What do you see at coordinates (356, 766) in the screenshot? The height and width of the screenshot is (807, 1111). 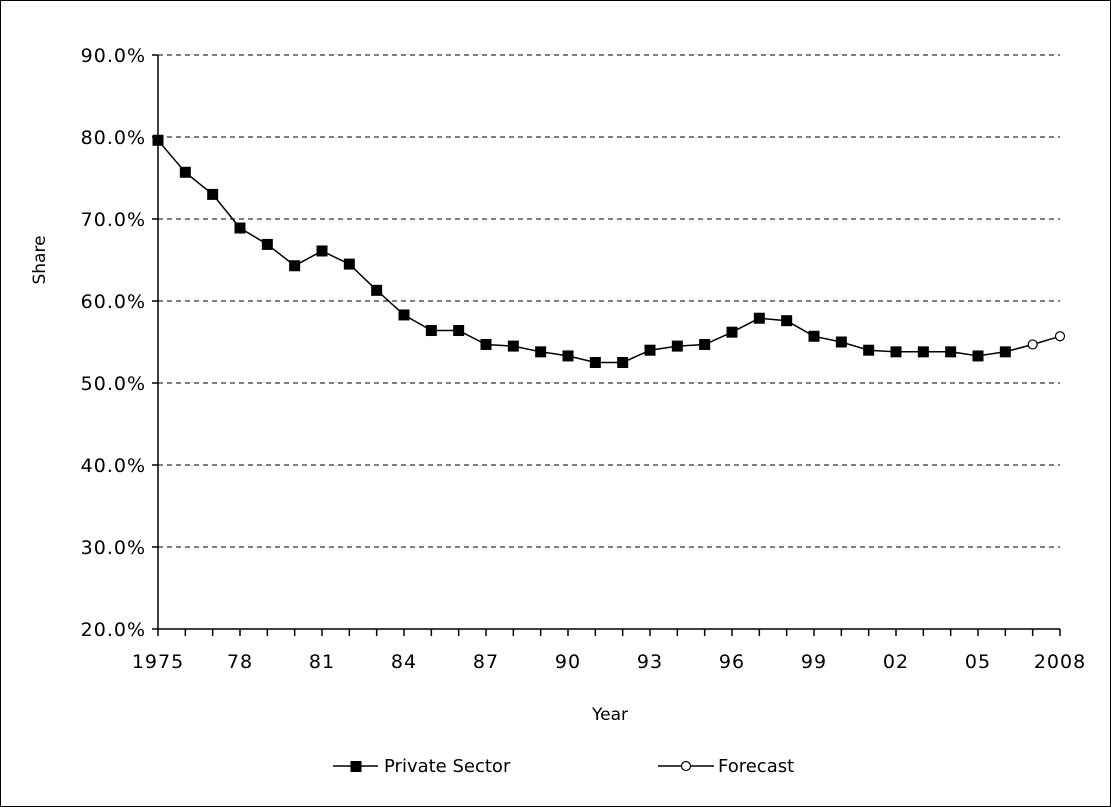 I see `legend-marker-private-sector` at bounding box center [356, 766].